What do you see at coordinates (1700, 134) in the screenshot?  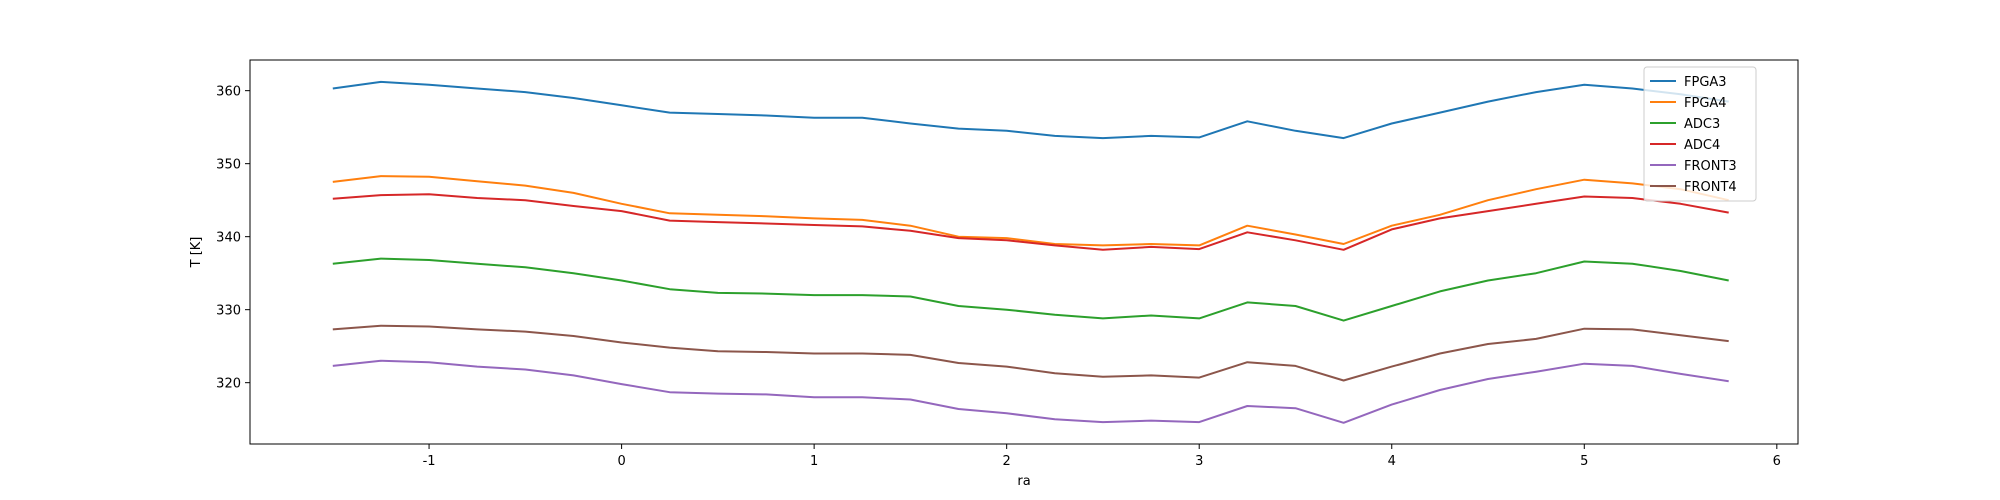 I see `legend-box` at bounding box center [1700, 134].